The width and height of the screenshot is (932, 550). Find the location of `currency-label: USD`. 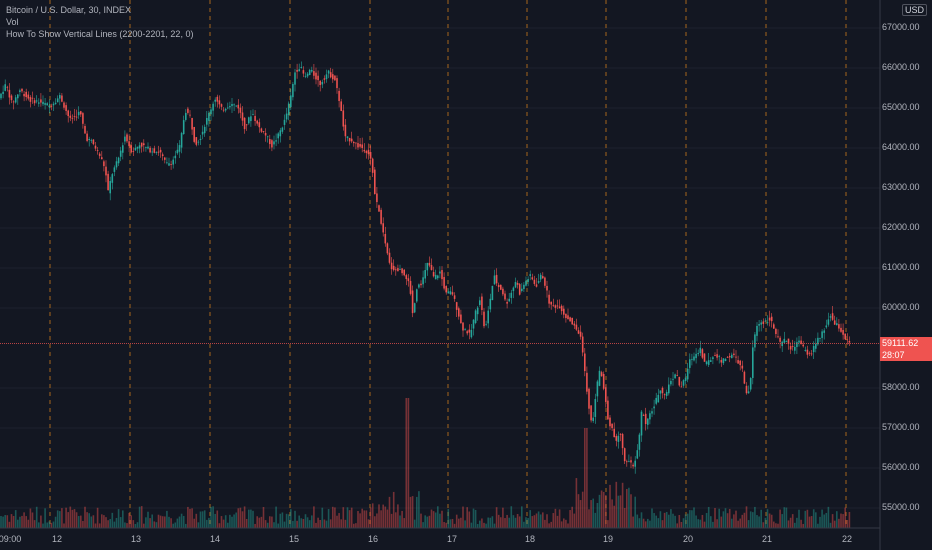

currency-label: USD is located at coordinates (915, 10).